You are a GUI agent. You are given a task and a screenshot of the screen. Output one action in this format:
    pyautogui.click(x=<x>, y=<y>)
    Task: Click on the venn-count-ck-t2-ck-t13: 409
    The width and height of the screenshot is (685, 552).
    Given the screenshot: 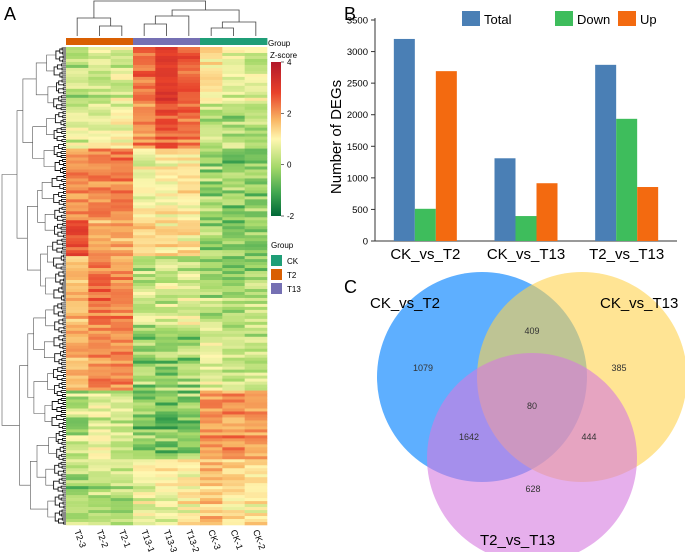 What is the action you would take?
    pyautogui.click(x=531, y=331)
    